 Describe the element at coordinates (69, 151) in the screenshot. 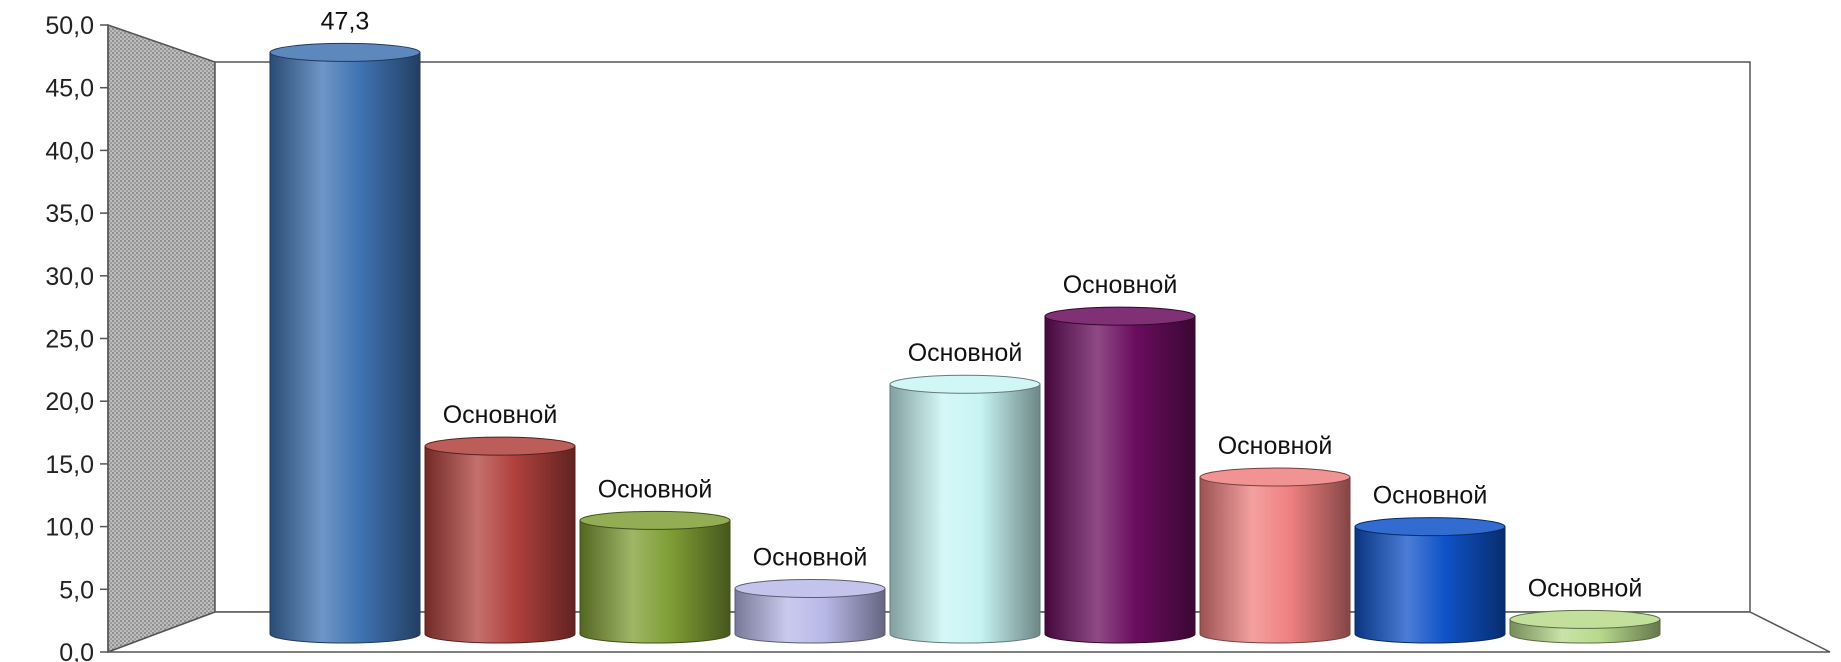

I see `y-tick-label: 40,0` at that location.